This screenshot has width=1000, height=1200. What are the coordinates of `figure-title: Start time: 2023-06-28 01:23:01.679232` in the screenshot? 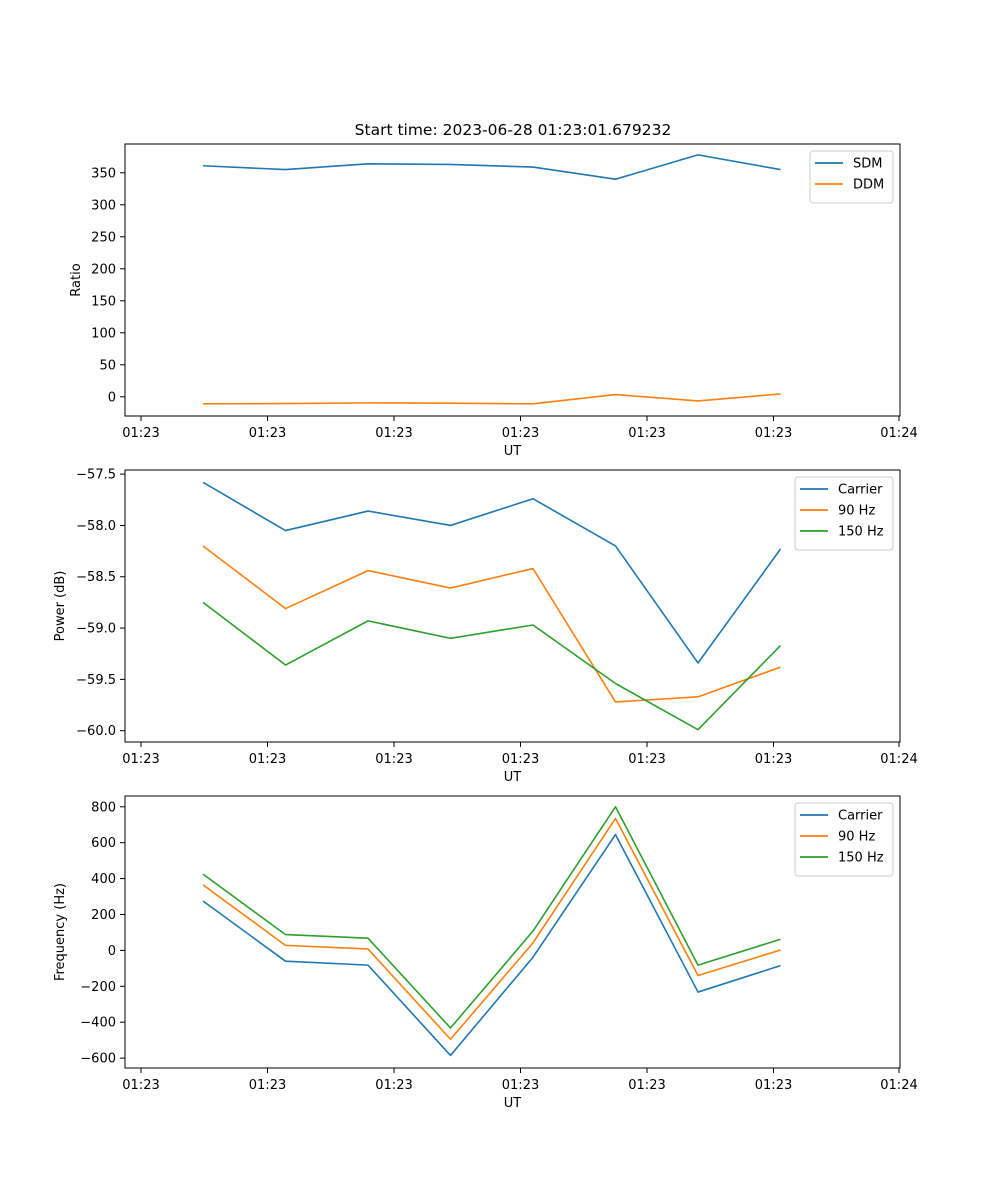 It's located at (513, 130).